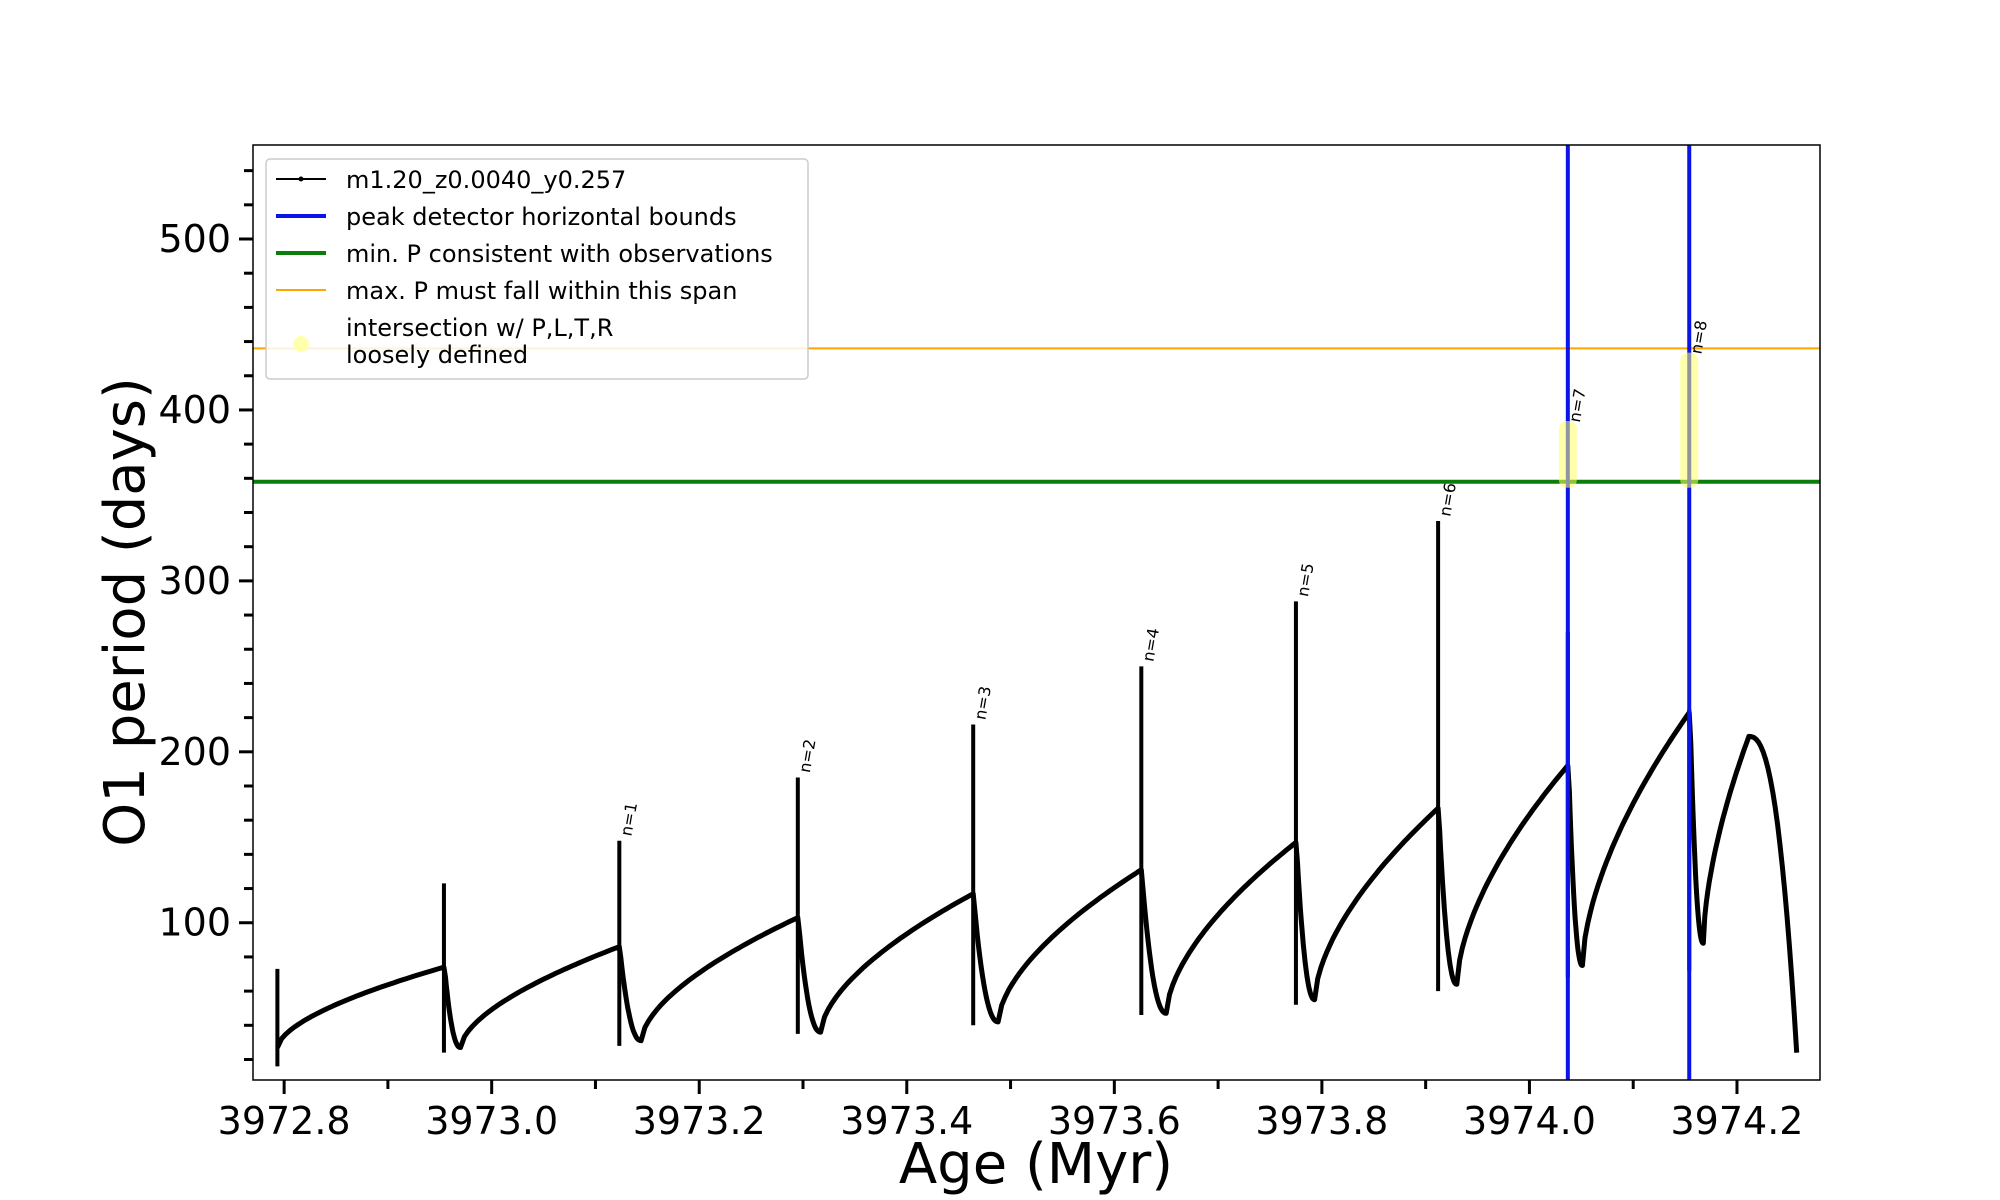 The image size is (2000, 1200). Describe the element at coordinates (807, 756) in the screenshot. I see `peak-label: n=2` at that location.